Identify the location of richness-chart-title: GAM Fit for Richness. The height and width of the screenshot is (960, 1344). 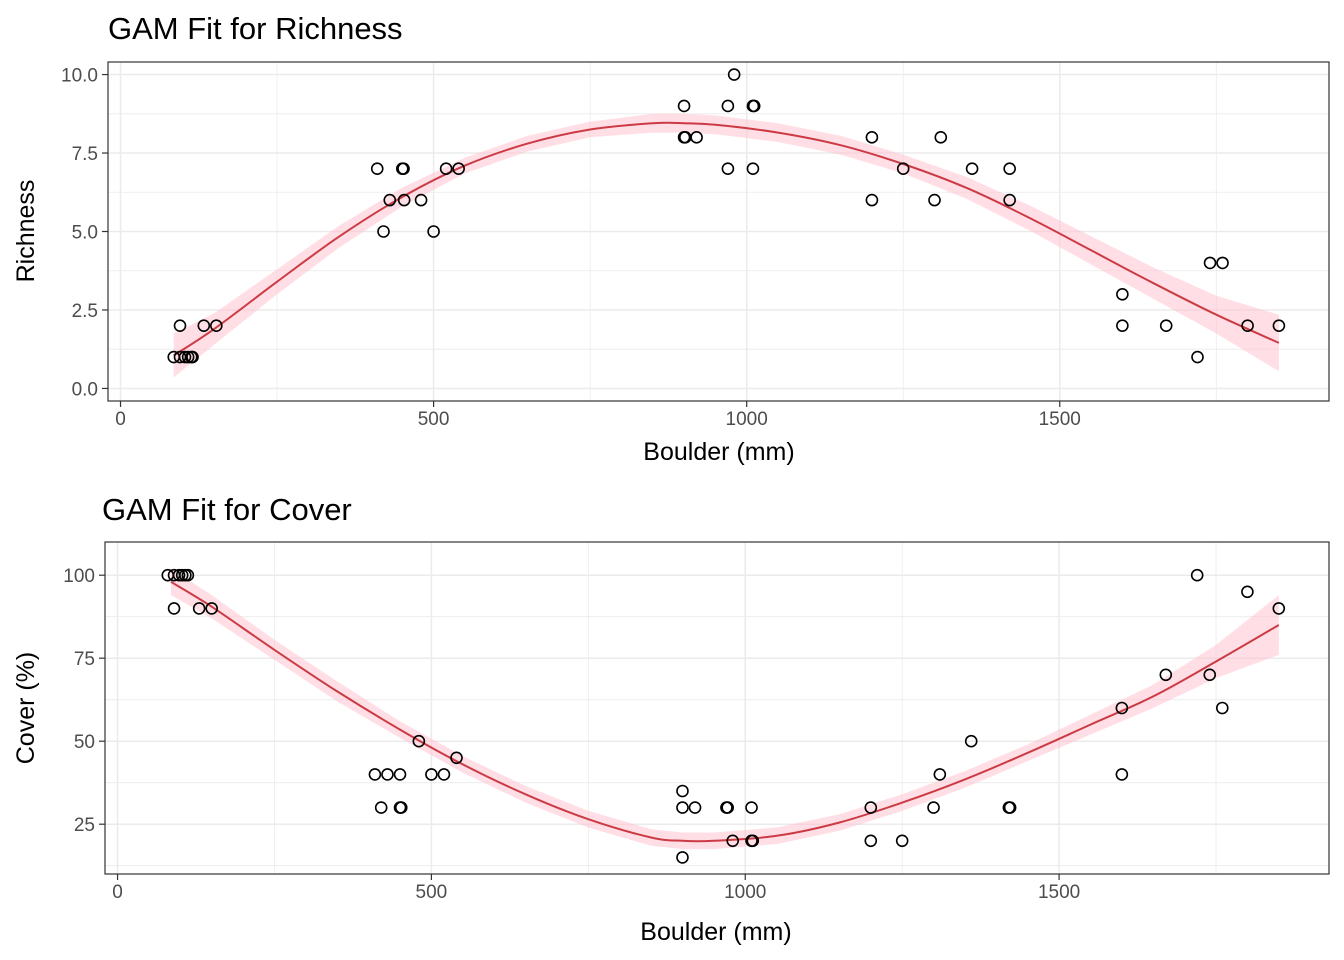
(255, 28).